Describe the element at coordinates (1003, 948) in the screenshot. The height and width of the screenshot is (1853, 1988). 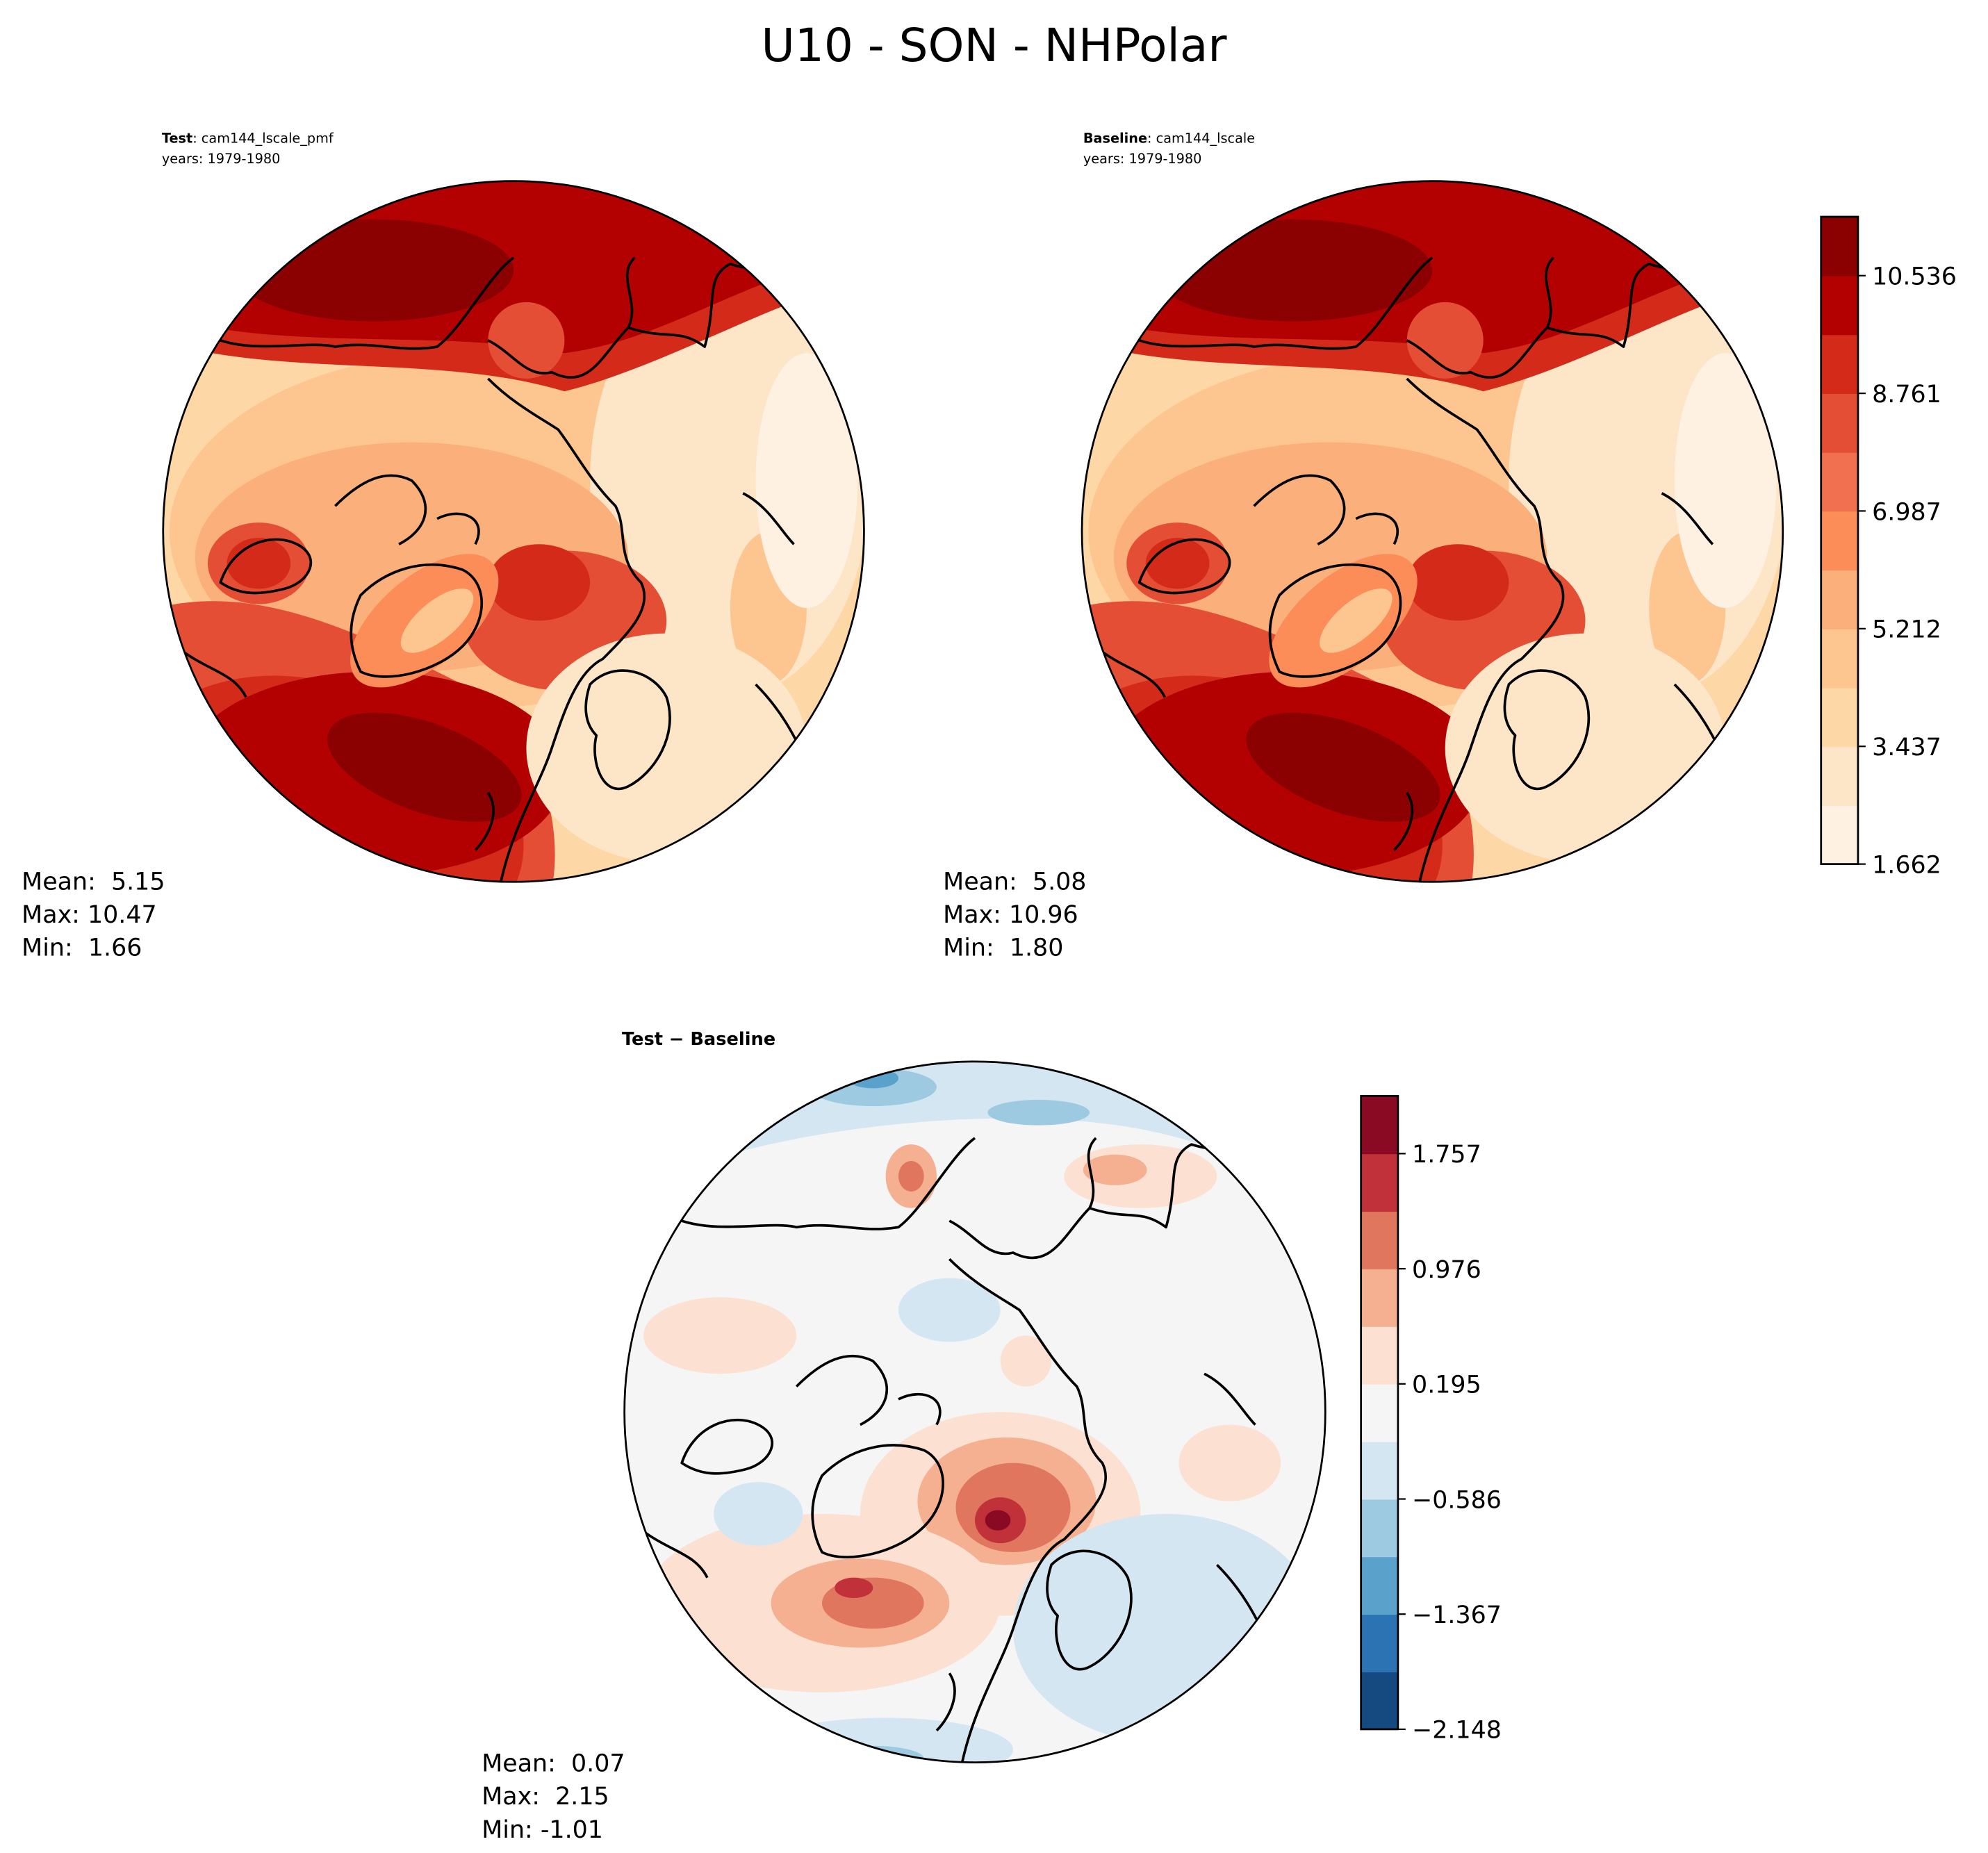
I see `baseline-min: Min: 1.80` at that location.